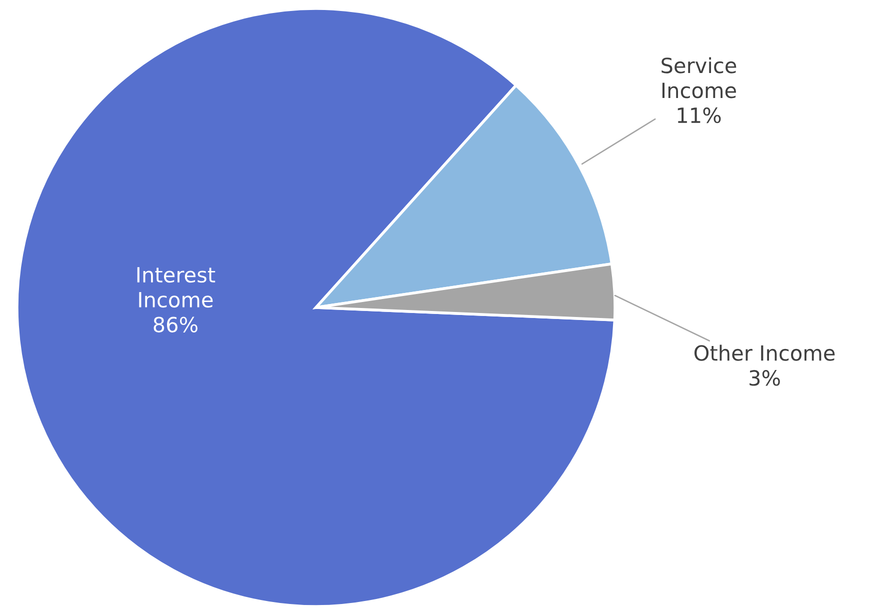 The image size is (876, 615). I want to click on data-label: 3%, so click(765, 378).